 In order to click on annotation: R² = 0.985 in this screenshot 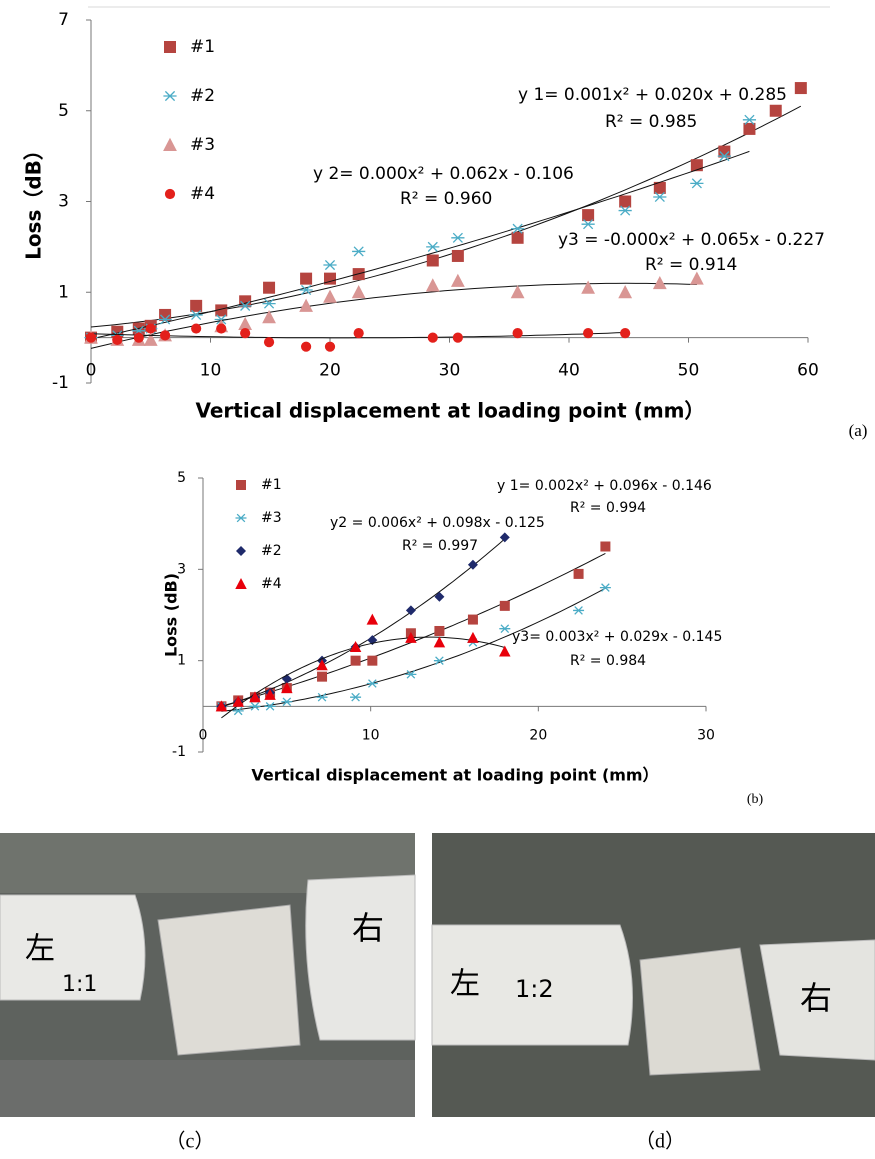, I will do `click(651, 122)`.